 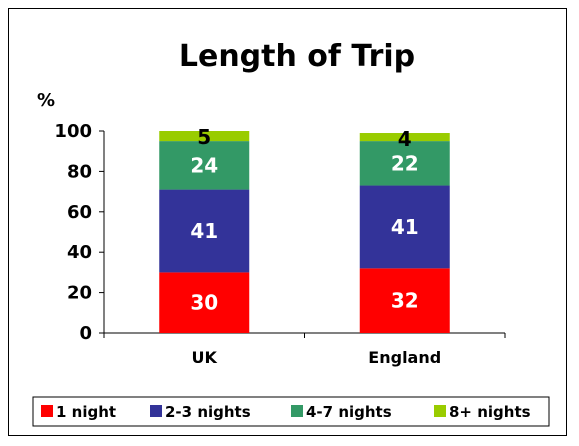 I want to click on y-tick-label: 40, so click(x=79, y=252).